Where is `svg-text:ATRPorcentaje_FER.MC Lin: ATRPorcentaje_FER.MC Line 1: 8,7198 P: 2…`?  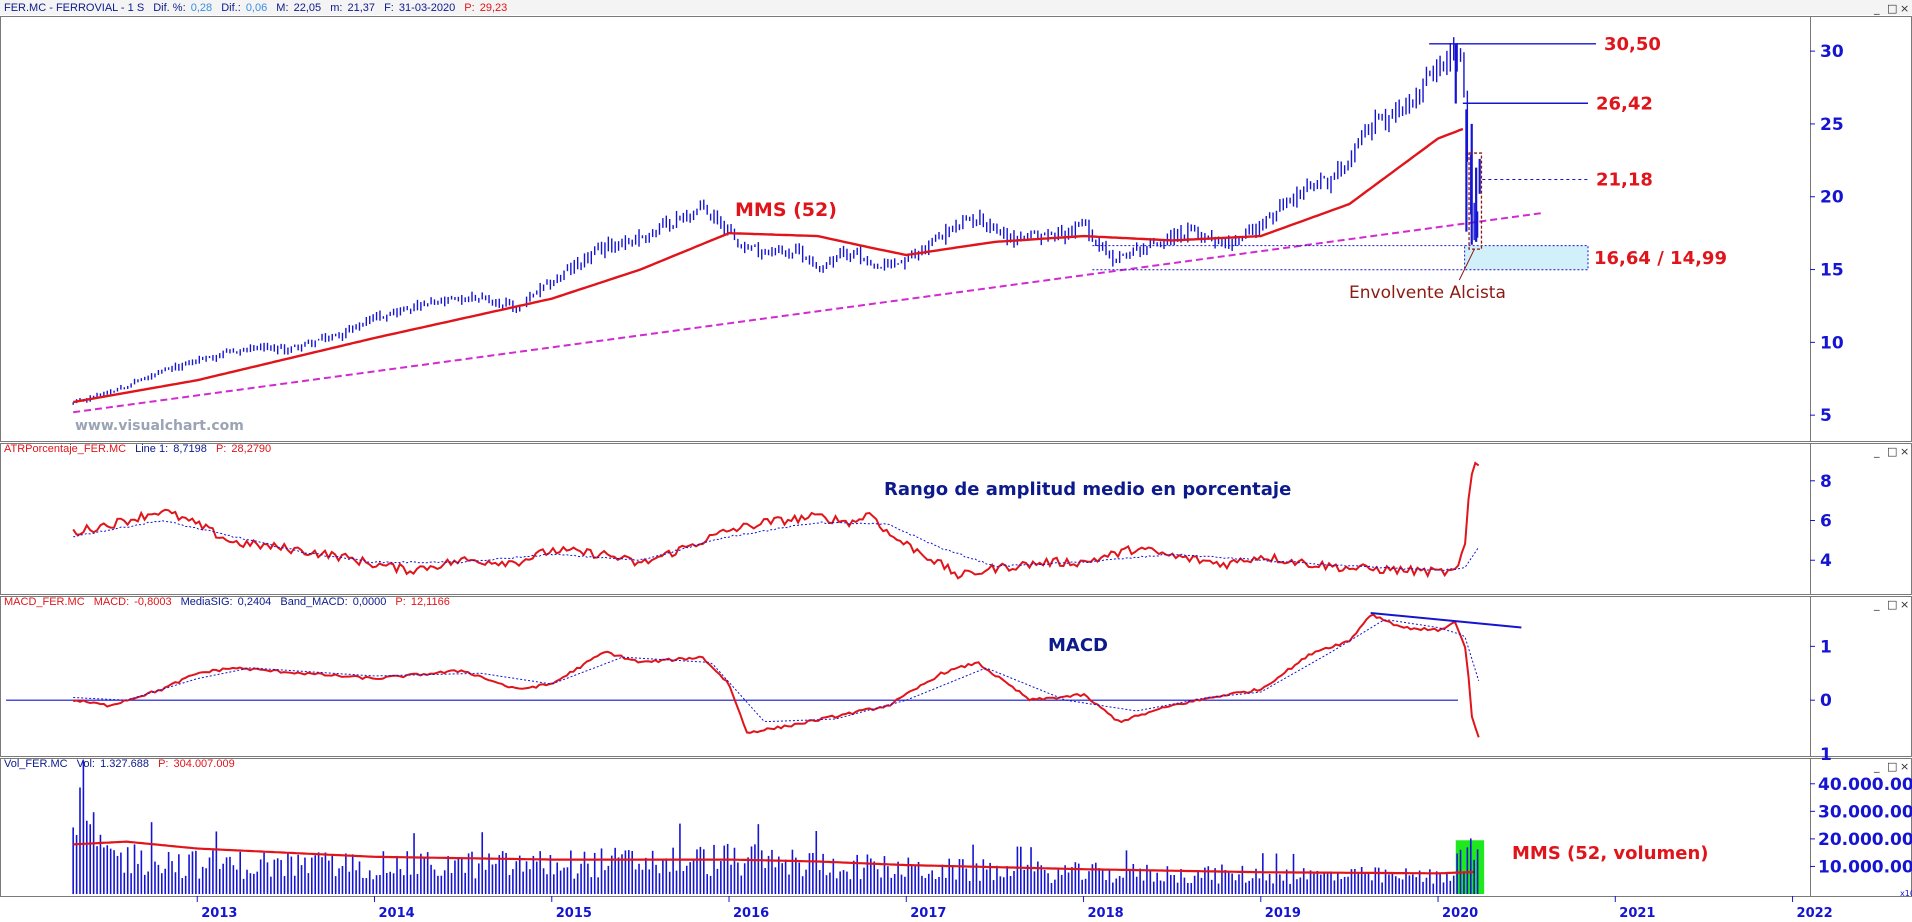
svg-text:ATRPorcentaje_FER.MC Lin: ATRPorcentaje_FER.MC Line 1: 8,7198 P: 2… is located at coordinates (137, 449).